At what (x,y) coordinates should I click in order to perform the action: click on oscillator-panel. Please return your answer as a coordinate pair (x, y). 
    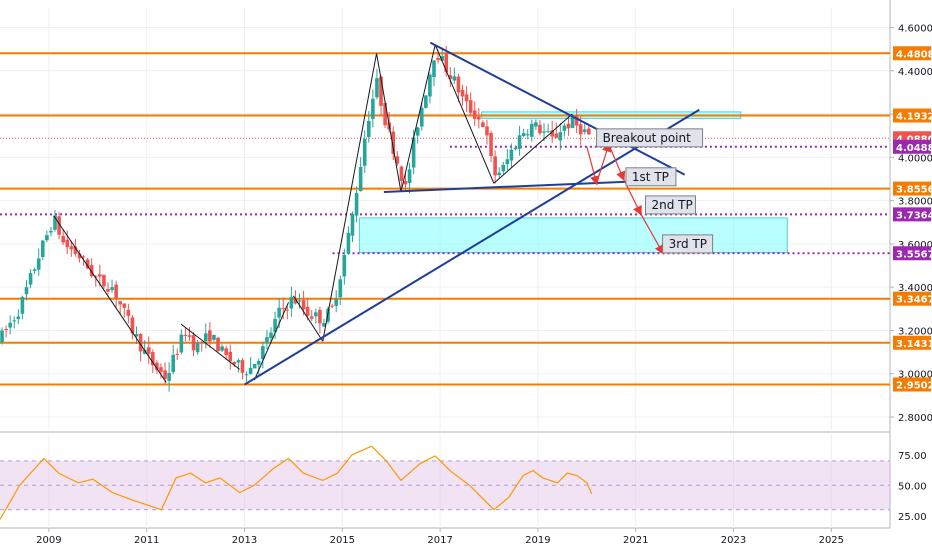
    Looking at the image, I should click on (445, 482).